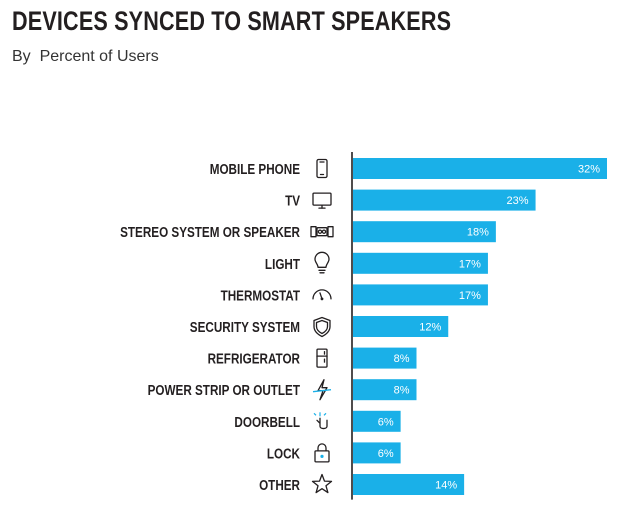  Describe the element at coordinates (401, 326) in the screenshot. I see `bar-security-system` at that location.